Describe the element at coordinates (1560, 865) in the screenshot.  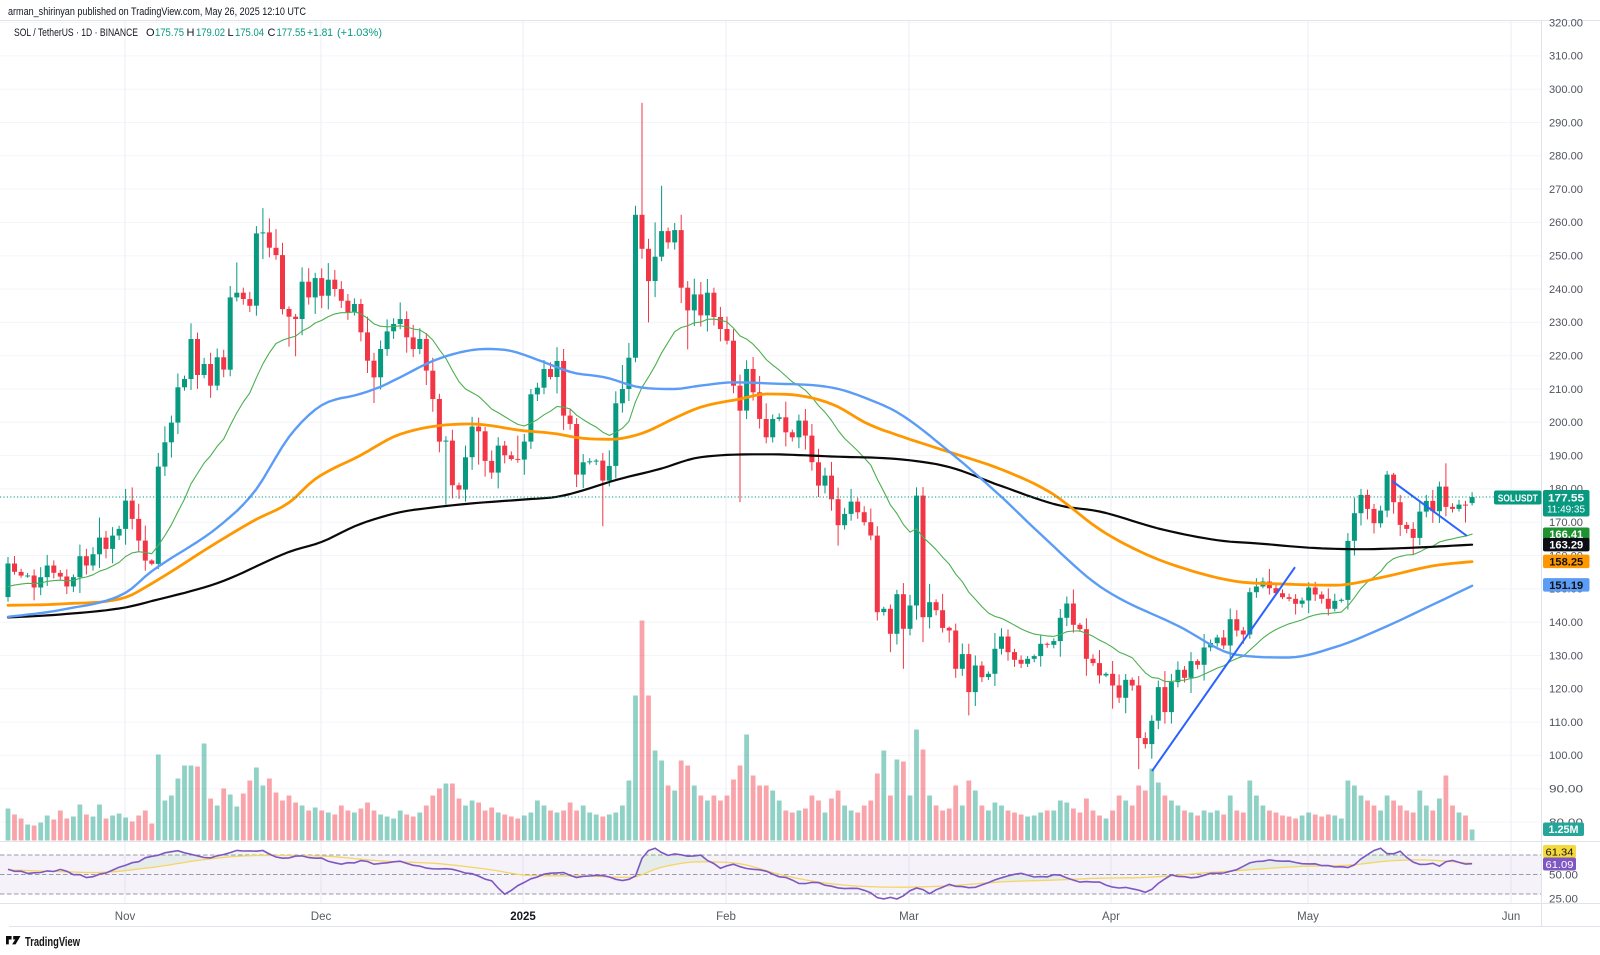
I see `svg-text: 61.09` at that location.